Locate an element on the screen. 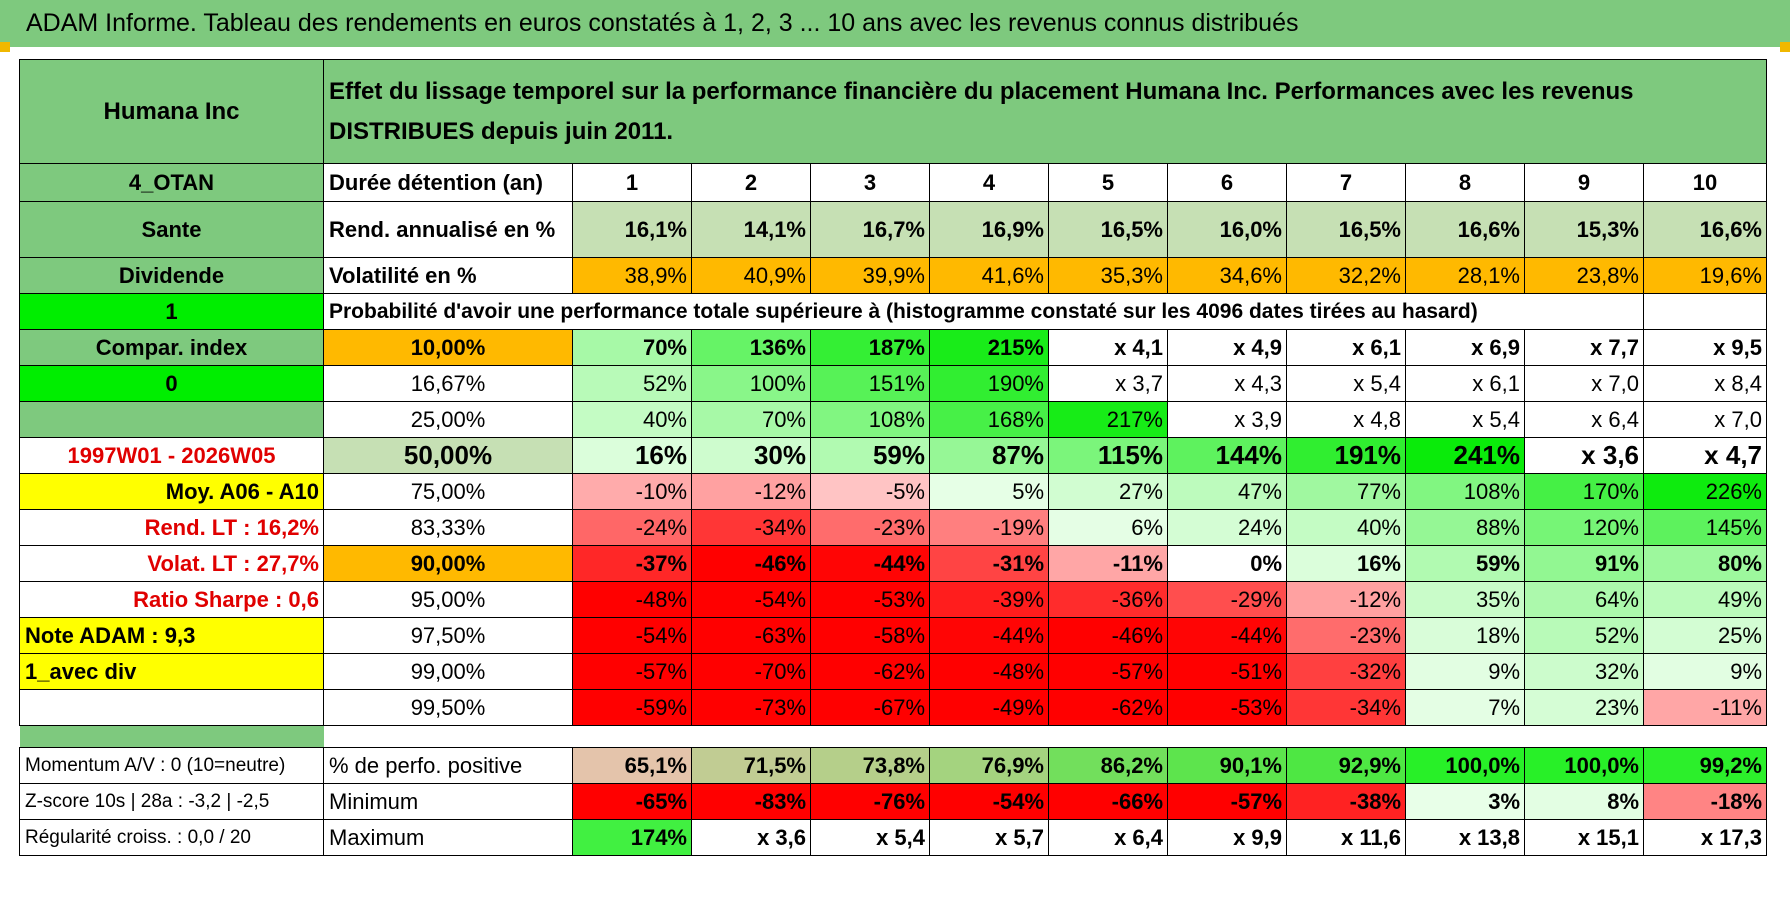 Image resolution: width=1790 pixels, height=907 pixels. prob-threshold: 99,00% is located at coordinates (448, 671).